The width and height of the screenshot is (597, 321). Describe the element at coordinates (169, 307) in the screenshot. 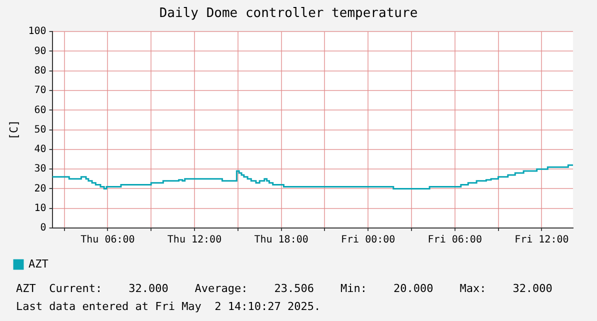

I see `text: Last data entered at Fri May 2 14:10:27 2025.` at that location.